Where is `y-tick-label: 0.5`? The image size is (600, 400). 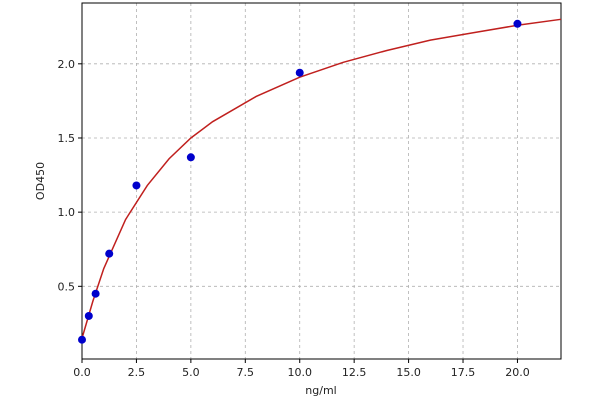 y-tick-label: 0.5 is located at coordinates (67, 286).